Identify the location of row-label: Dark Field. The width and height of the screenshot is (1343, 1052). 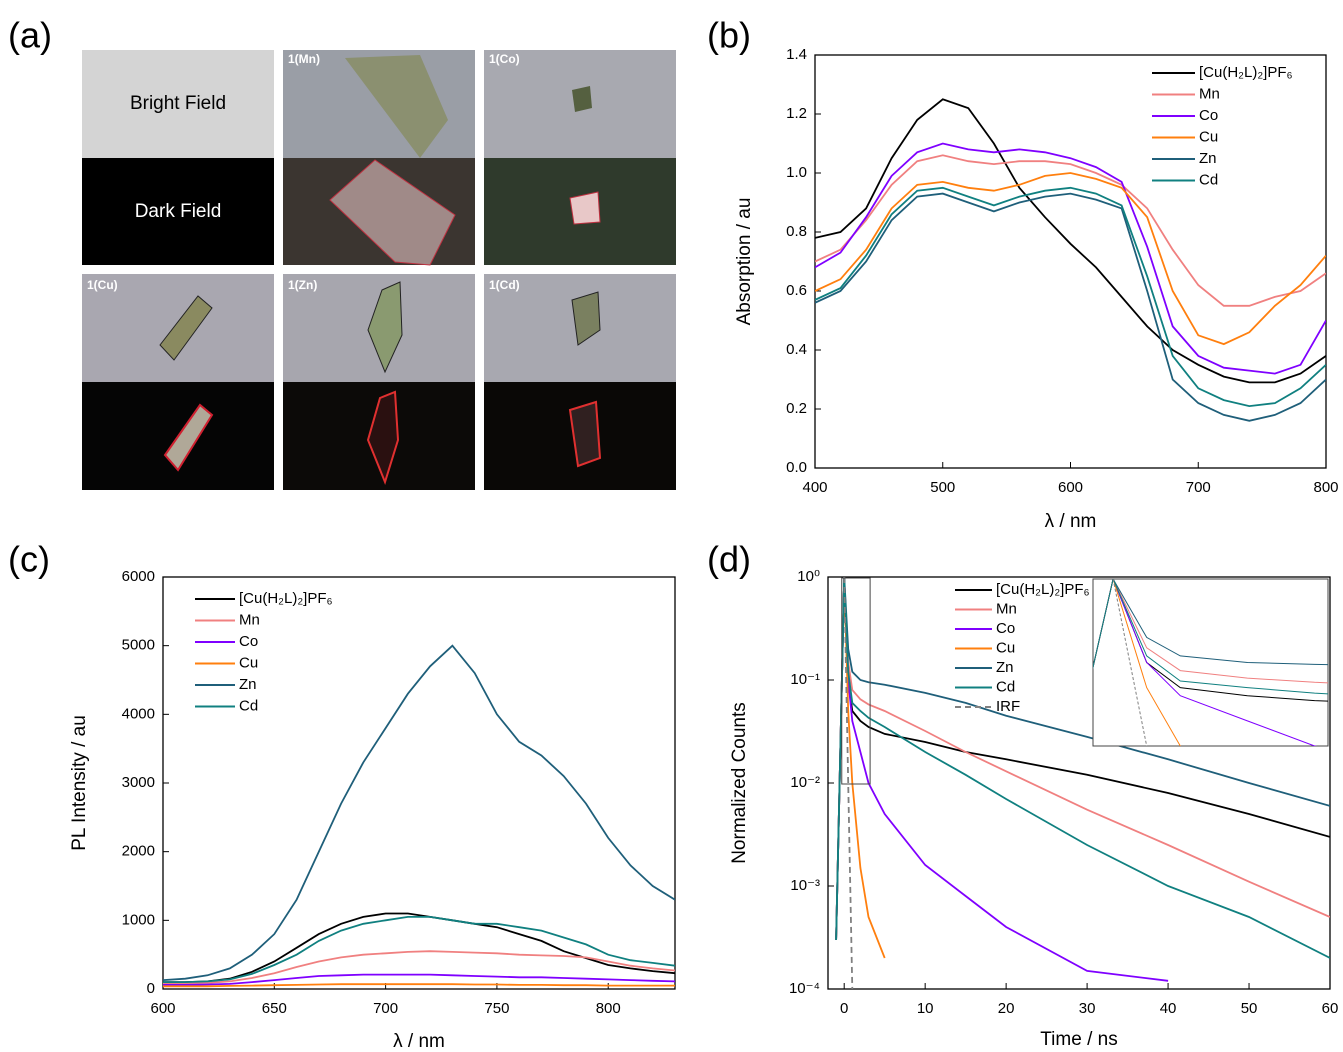
(178, 211).